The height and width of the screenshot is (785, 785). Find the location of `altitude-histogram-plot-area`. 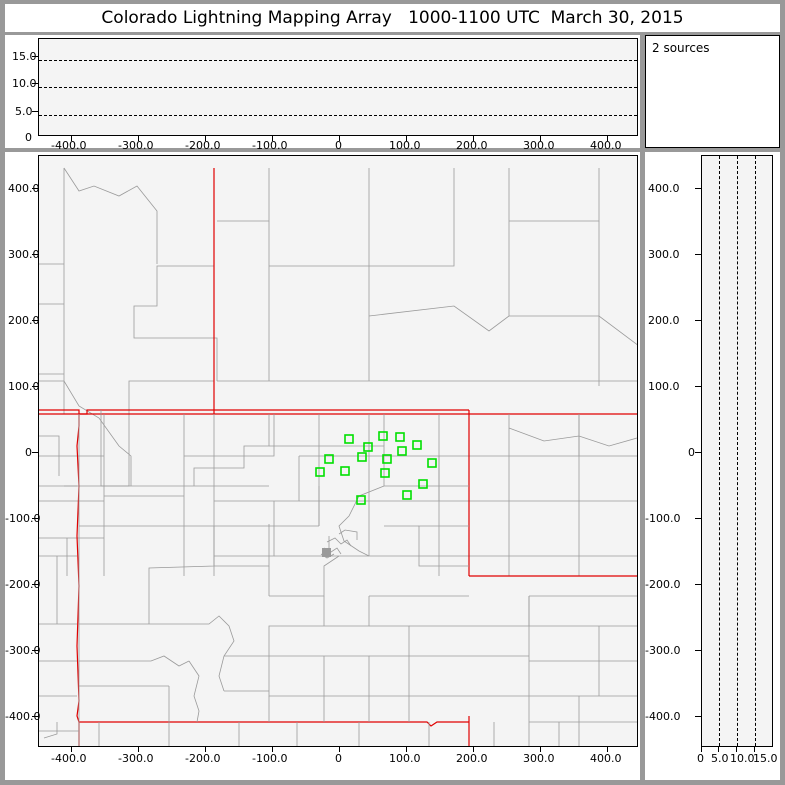

altitude-histogram-plot-area is located at coordinates (737, 451).